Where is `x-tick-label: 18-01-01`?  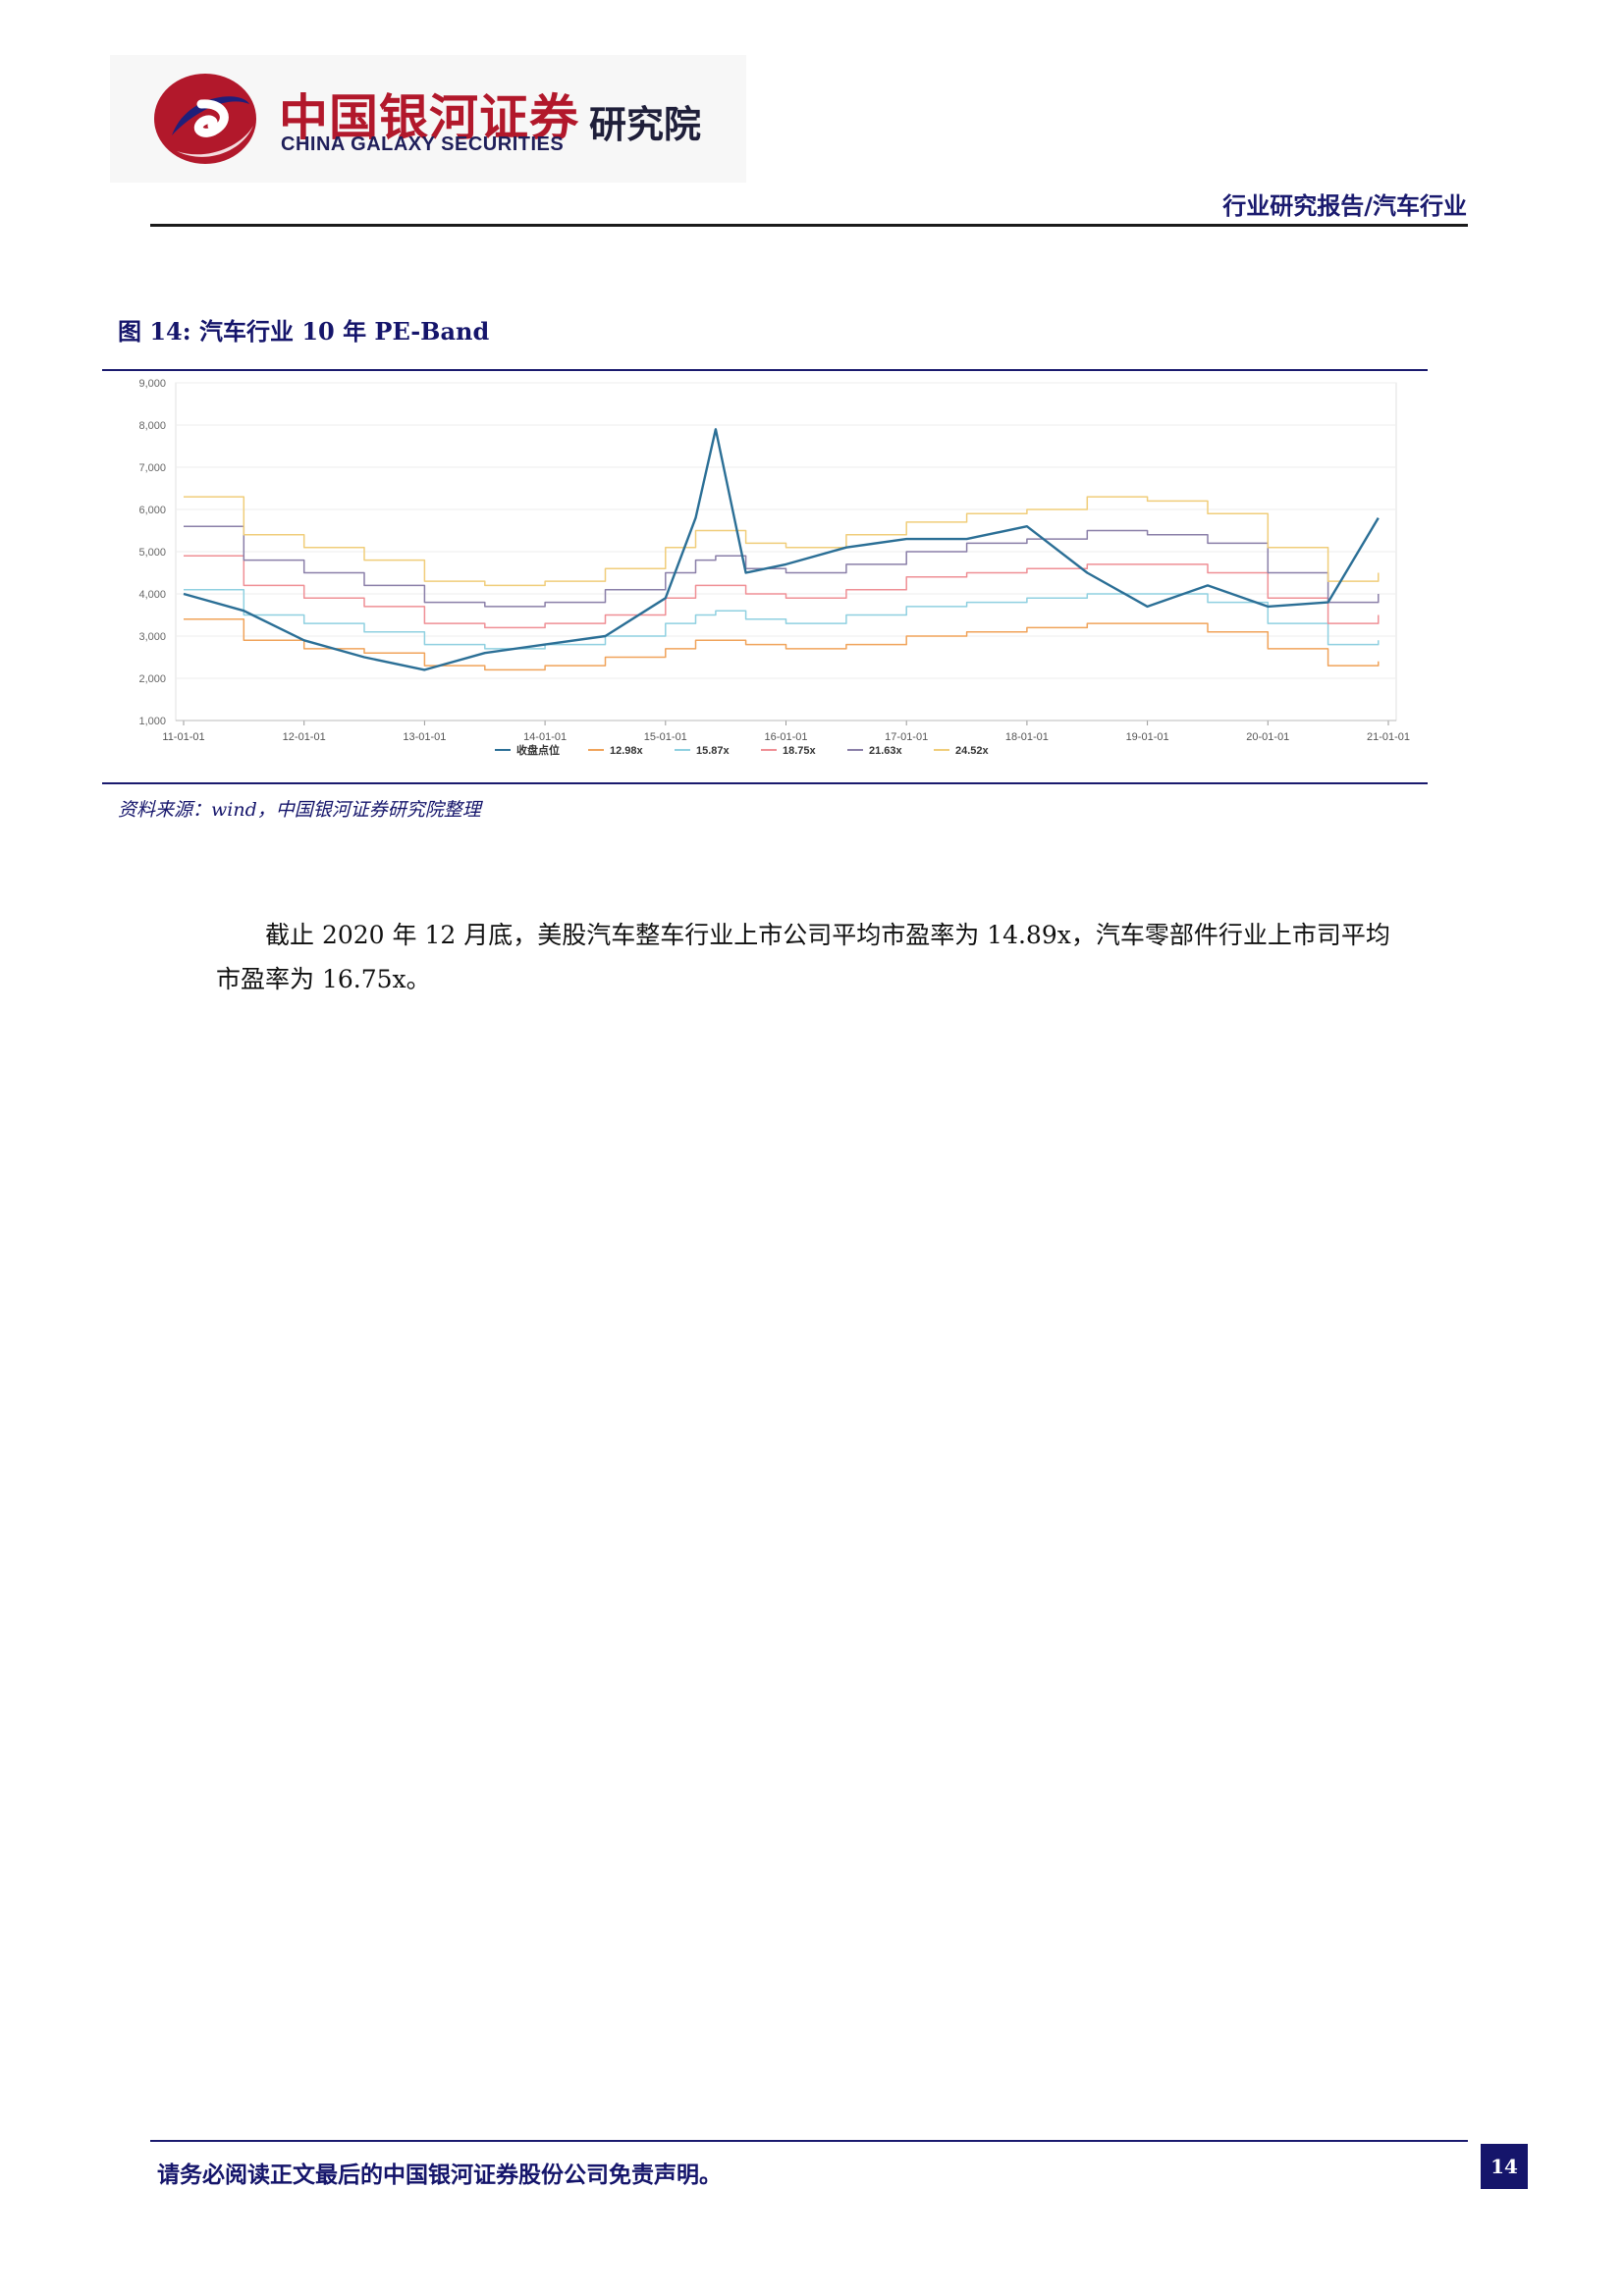 x-tick-label: 18-01-01 is located at coordinates (1027, 737).